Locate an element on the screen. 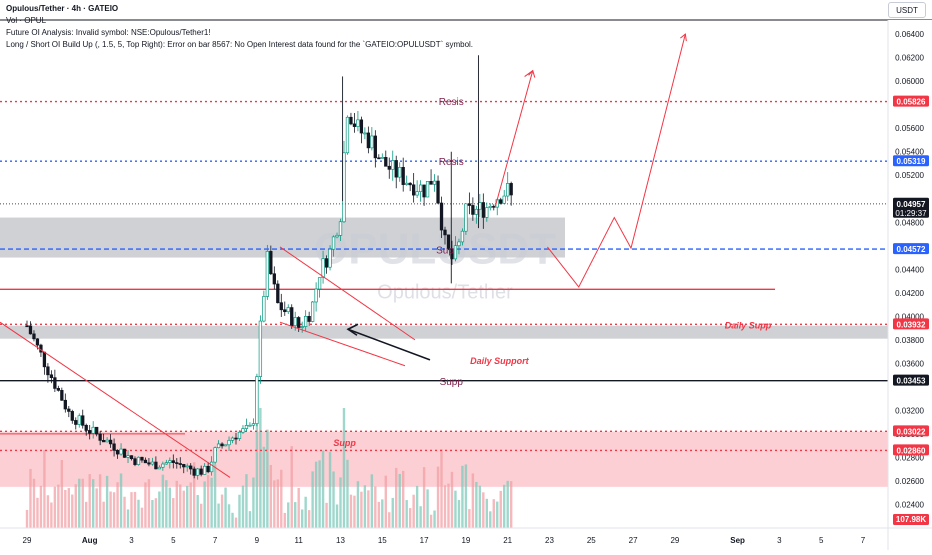  time-tick-label-15: 29 is located at coordinates (674, 540).